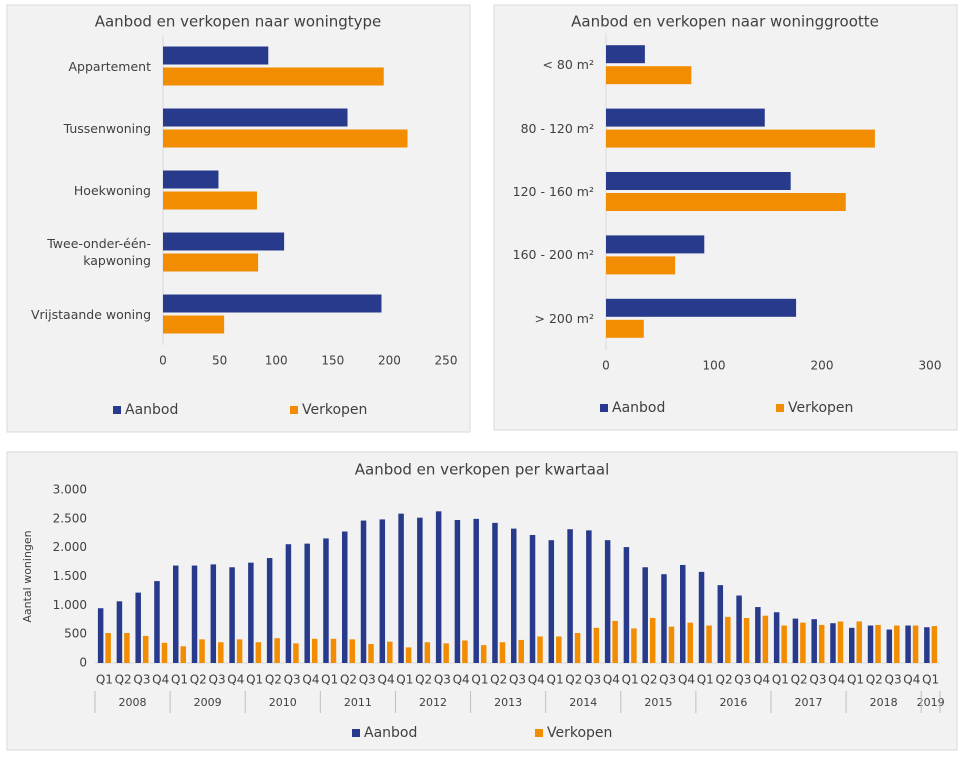 The image size is (969, 760). What do you see at coordinates (332, 361) in the screenshot?
I see `x-tick-label: 150` at bounding box center [332, 361].